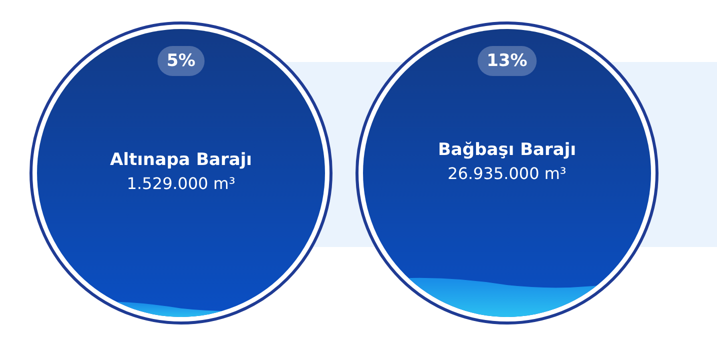 This screenshot has width=717, height=350. Describe the element at coordinates (181, 160) in the screenshot. I see `category-label: Altınapa Barajı` at that location.